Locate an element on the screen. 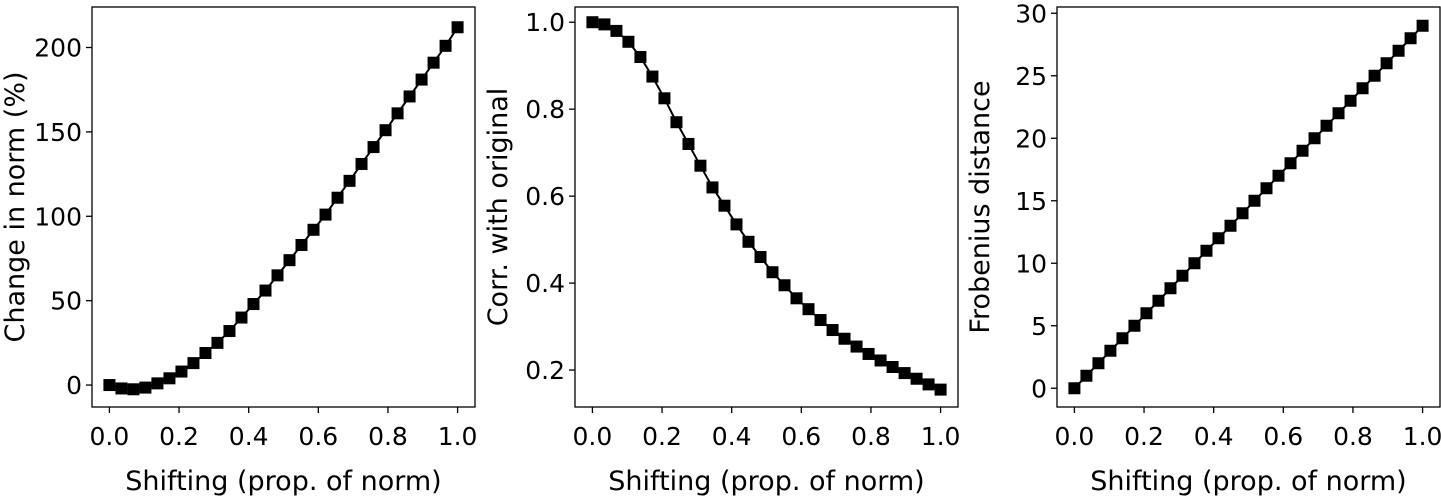 The height and width of the screenshot is (499, 1441). y-tick-label: 15 is located at coordinates (1031, 201).